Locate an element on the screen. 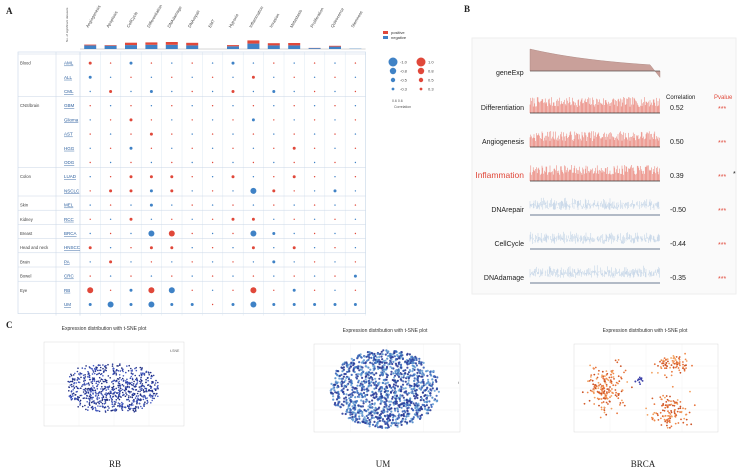 This screenshot has height=472, width=742. column-label: Differentiation is located at coordinates (155, 15).